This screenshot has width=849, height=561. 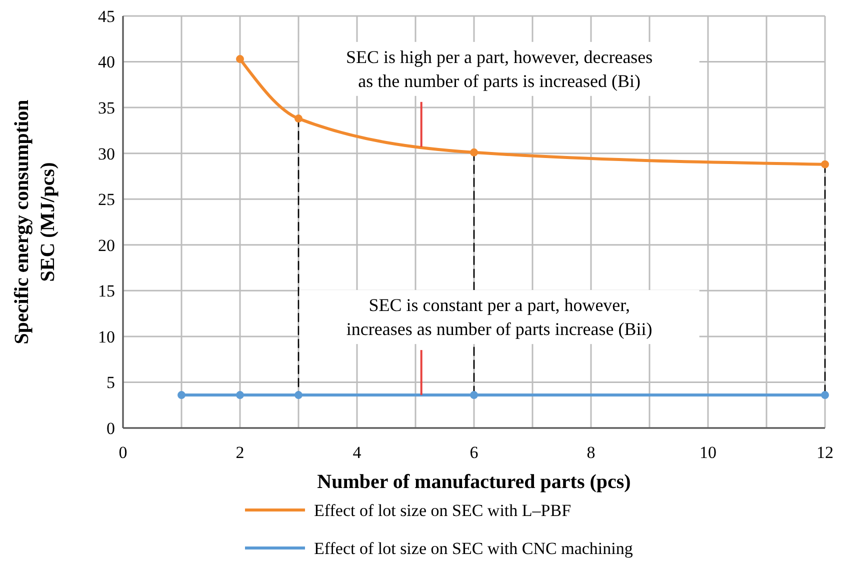 I want to click on y-tick-label: 15, so click(x=106, y=291).